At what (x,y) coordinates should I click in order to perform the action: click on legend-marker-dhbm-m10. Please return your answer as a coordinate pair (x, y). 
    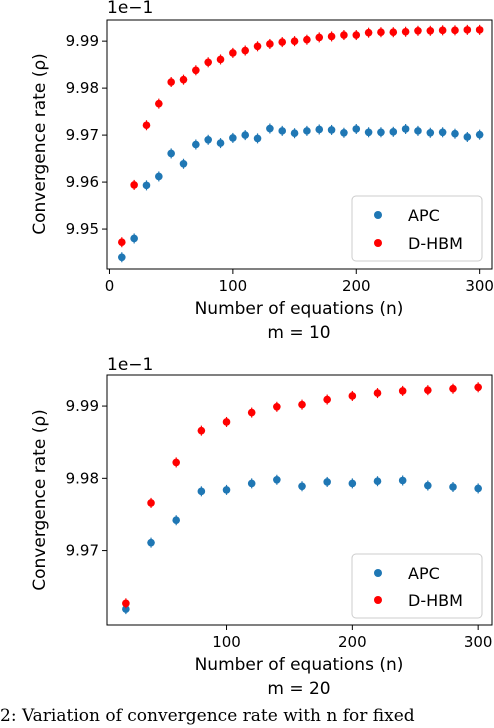
    Looking at the image, I should click on (378, 243).